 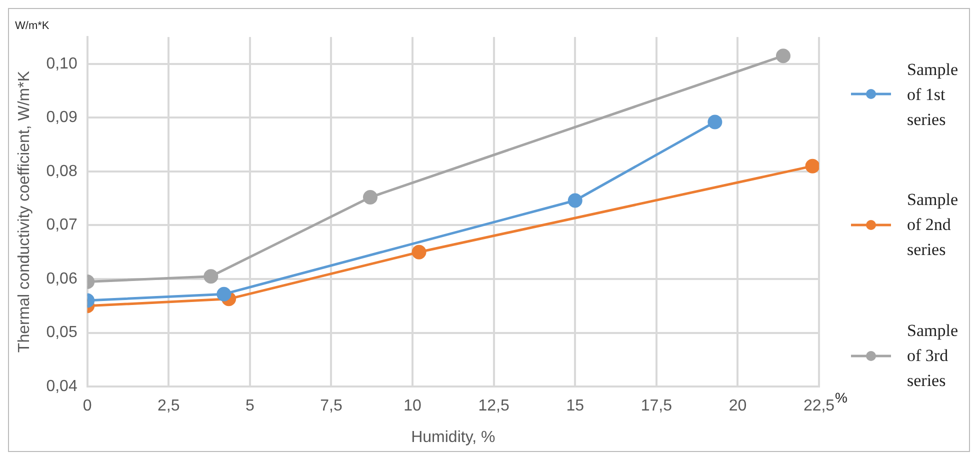 What do you see at coordinates (62, 63) in the screenshot?
I see `y-tick-label: 0,10` at bounding box center [62, 63].